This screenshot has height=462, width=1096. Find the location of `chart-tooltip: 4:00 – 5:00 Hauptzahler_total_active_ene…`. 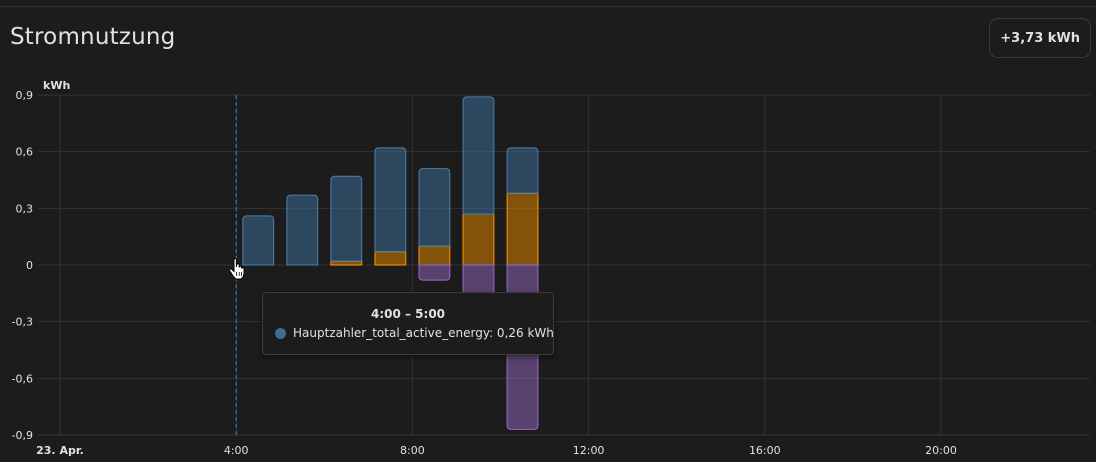

chart-tooltip: 4:00 – 5:00 Hauptzahler_total_active_ene… is located at coordinates (408, 323).